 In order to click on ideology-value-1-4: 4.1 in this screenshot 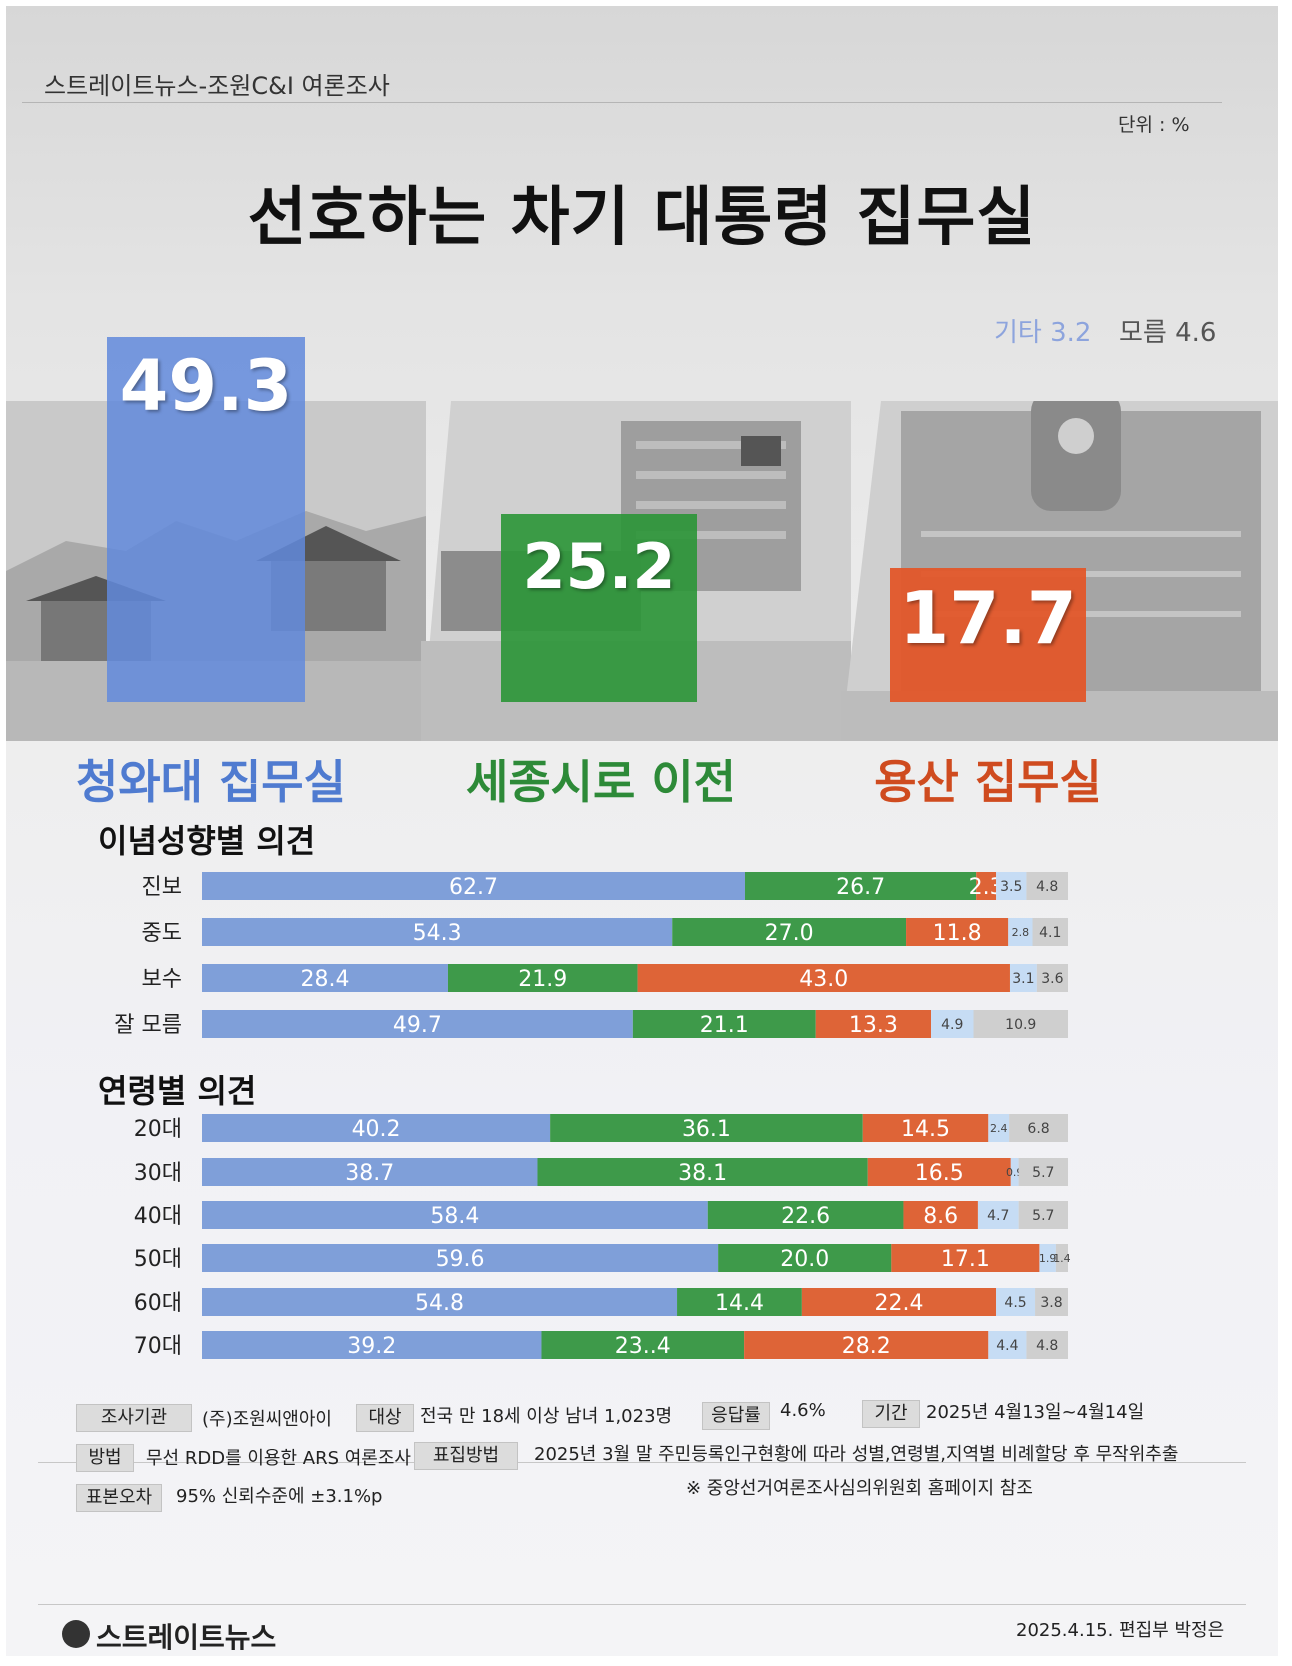, I will do `click(1050, 933)`.